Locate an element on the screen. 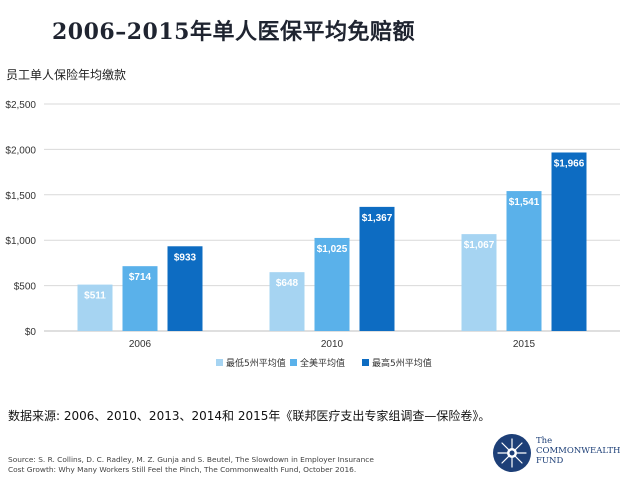 Image resolution: width=640 pixels, height=480 pixels. y-tick-label: $1,500 is located at coordinates (20, 196).